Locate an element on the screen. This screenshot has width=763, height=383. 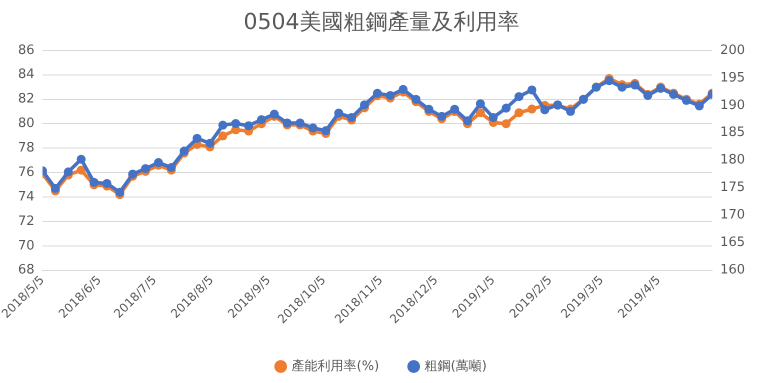
y-tick-label: 82 is located at coordinates (26, 99).